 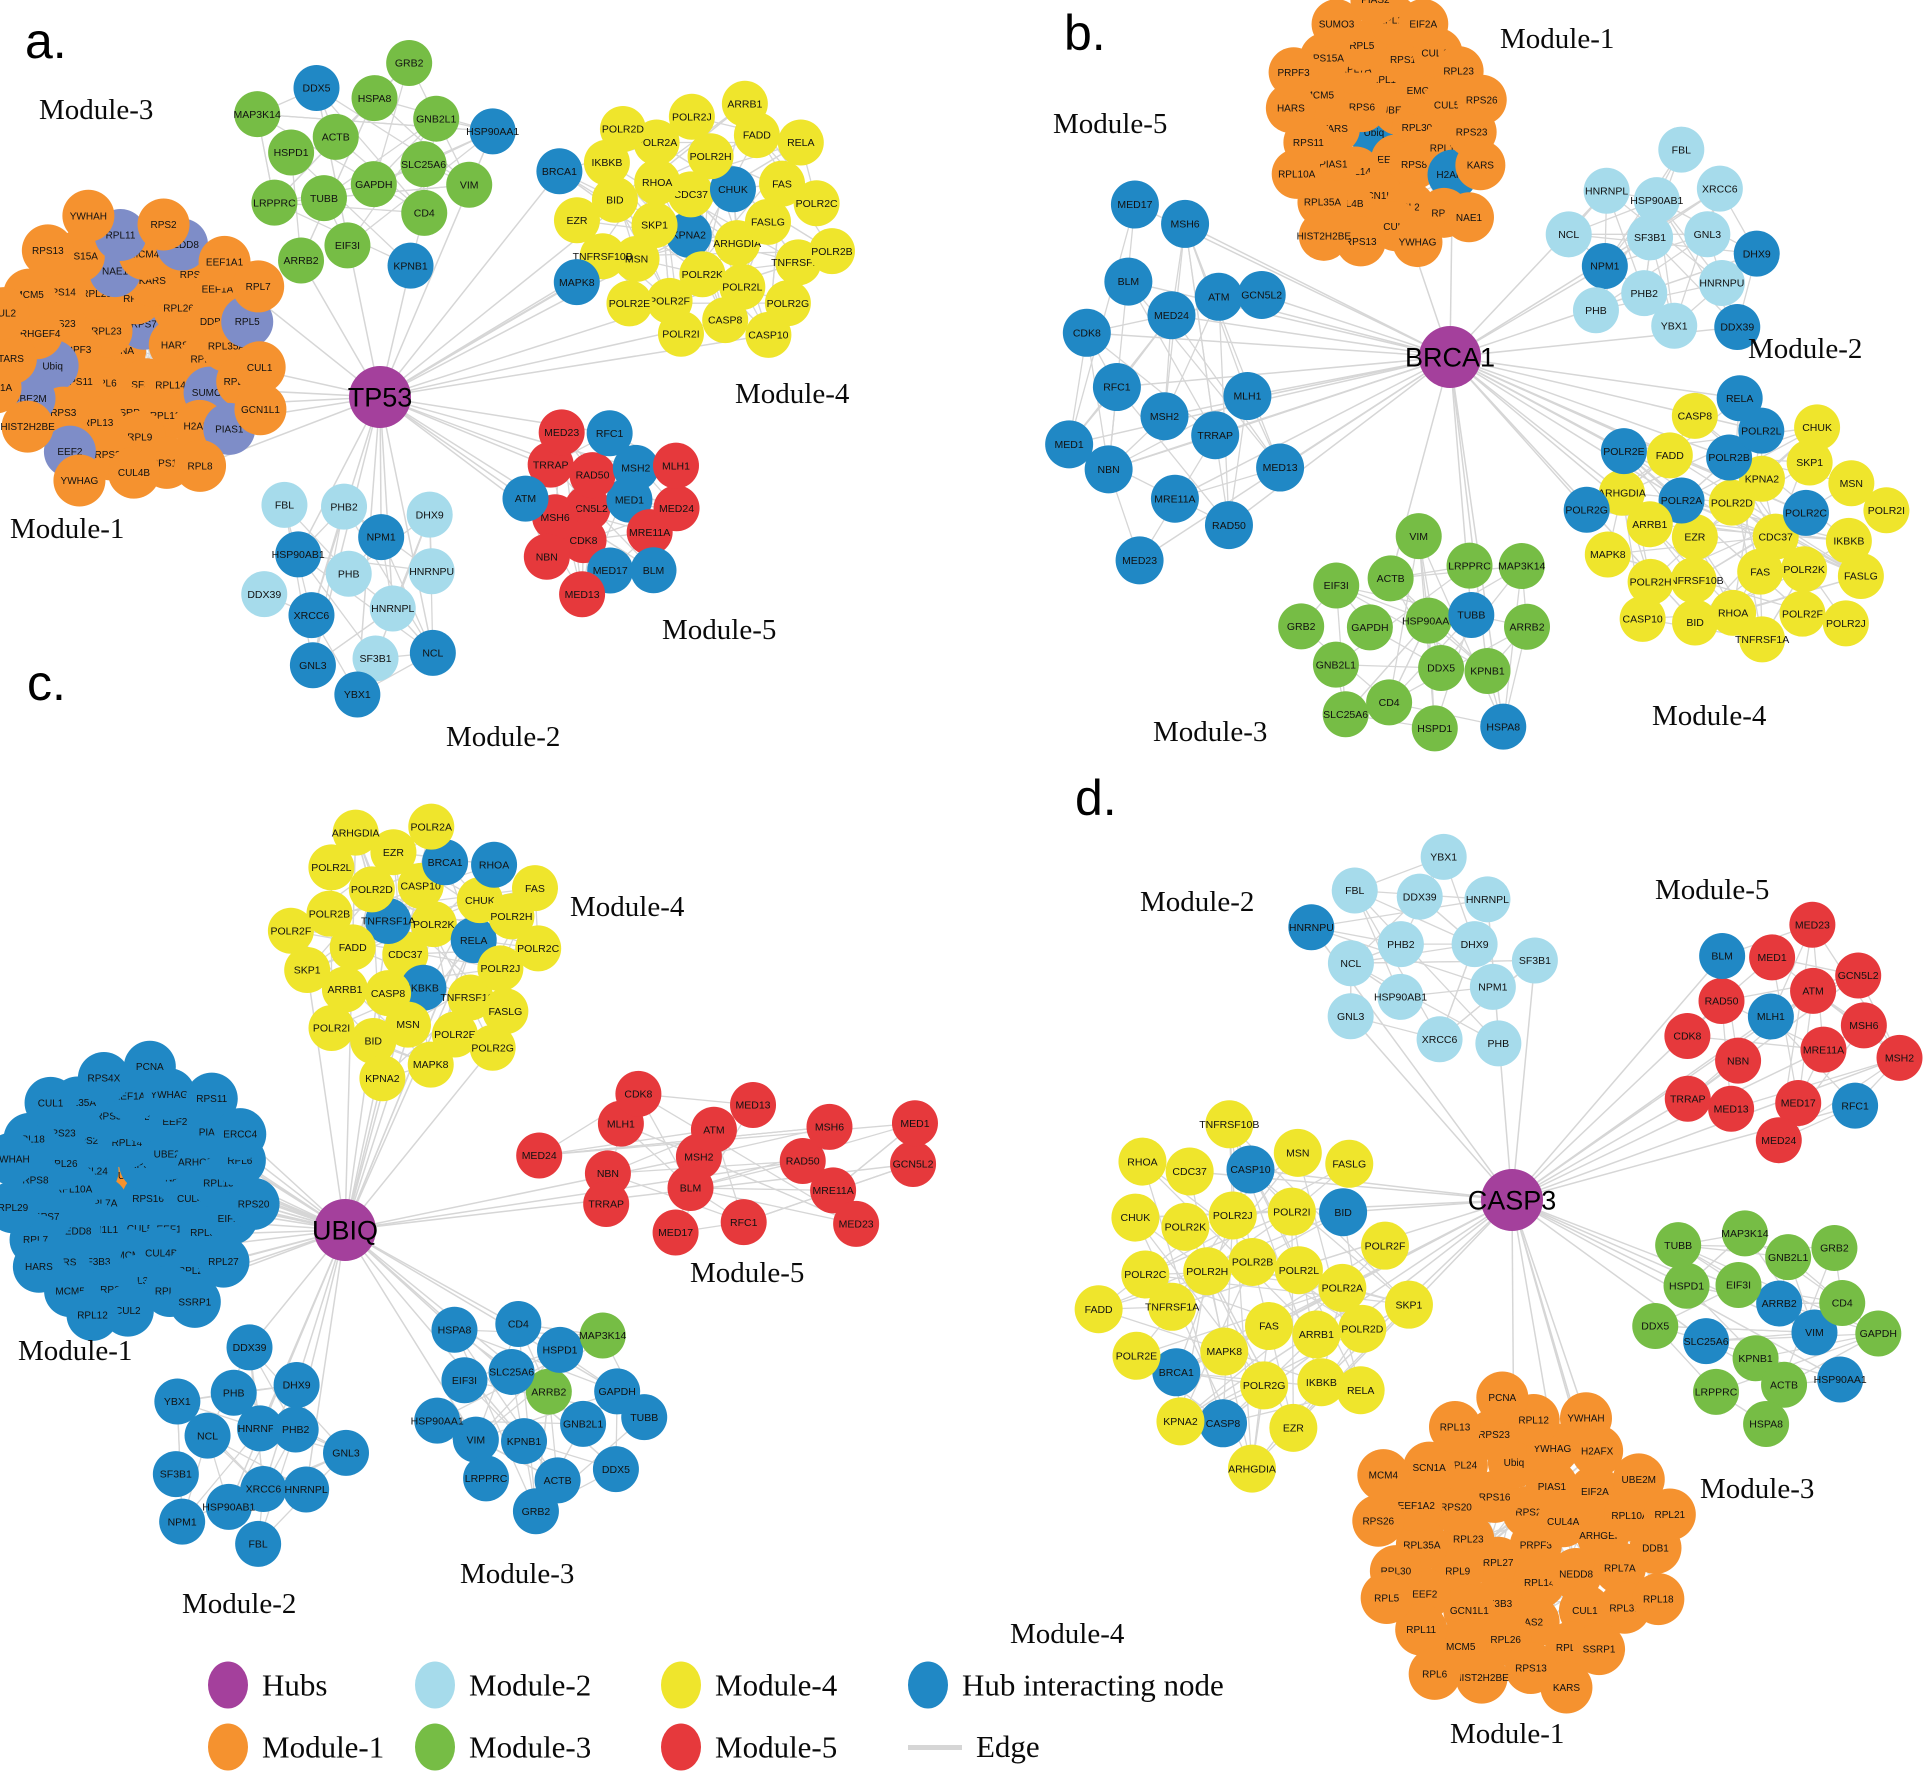 What do you see at coordinates (856, 1223) in the screenshot?
I see `c-node-MED23: MED23` at bounding box center [856, 1223].